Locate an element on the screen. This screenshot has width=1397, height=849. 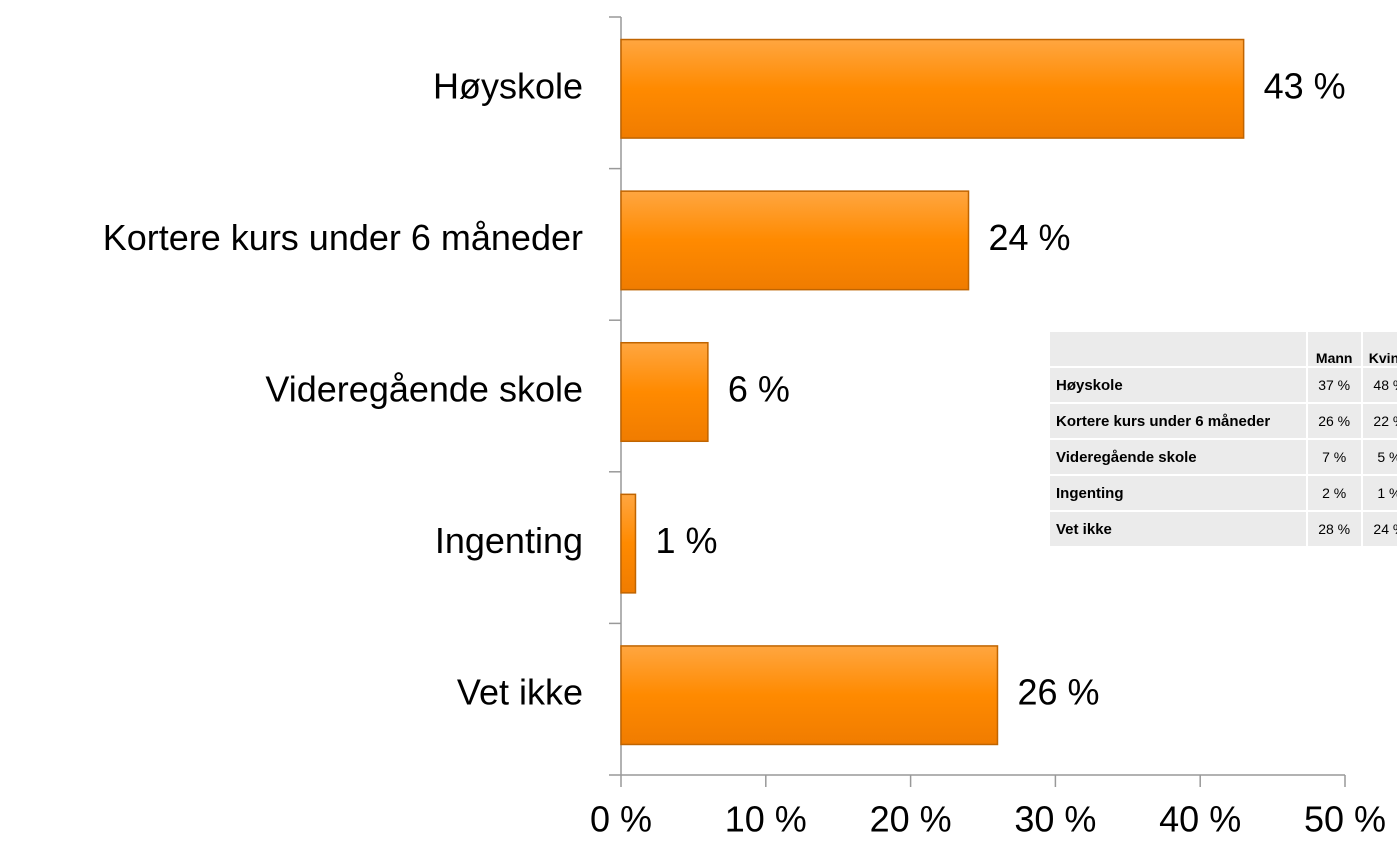
table-value: 7 % is located at coordinates (1334, 457).